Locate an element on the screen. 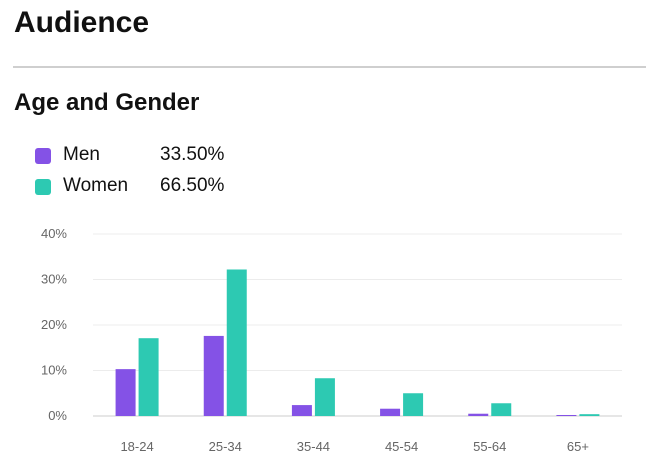  legend-share-women: 66.50% is located at coordinates (192, 185).